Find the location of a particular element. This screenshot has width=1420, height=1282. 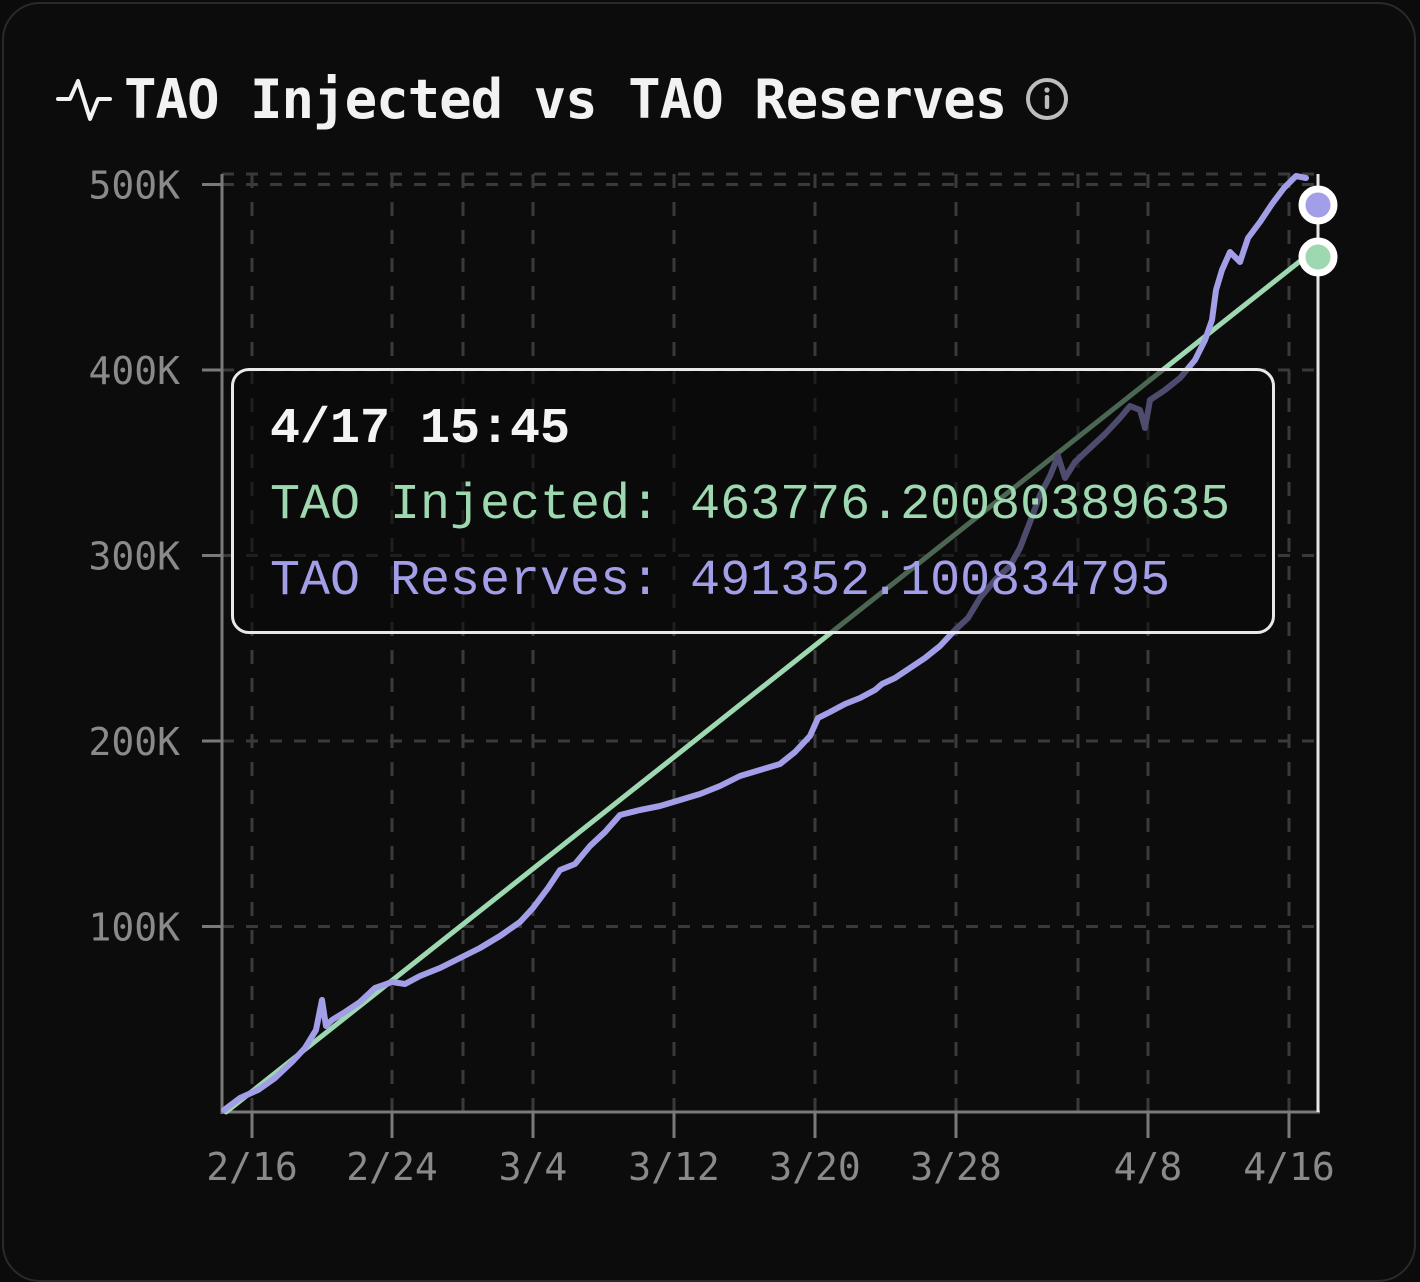

x-tick-label: 2/24 is located at coordinates (392, 1167).